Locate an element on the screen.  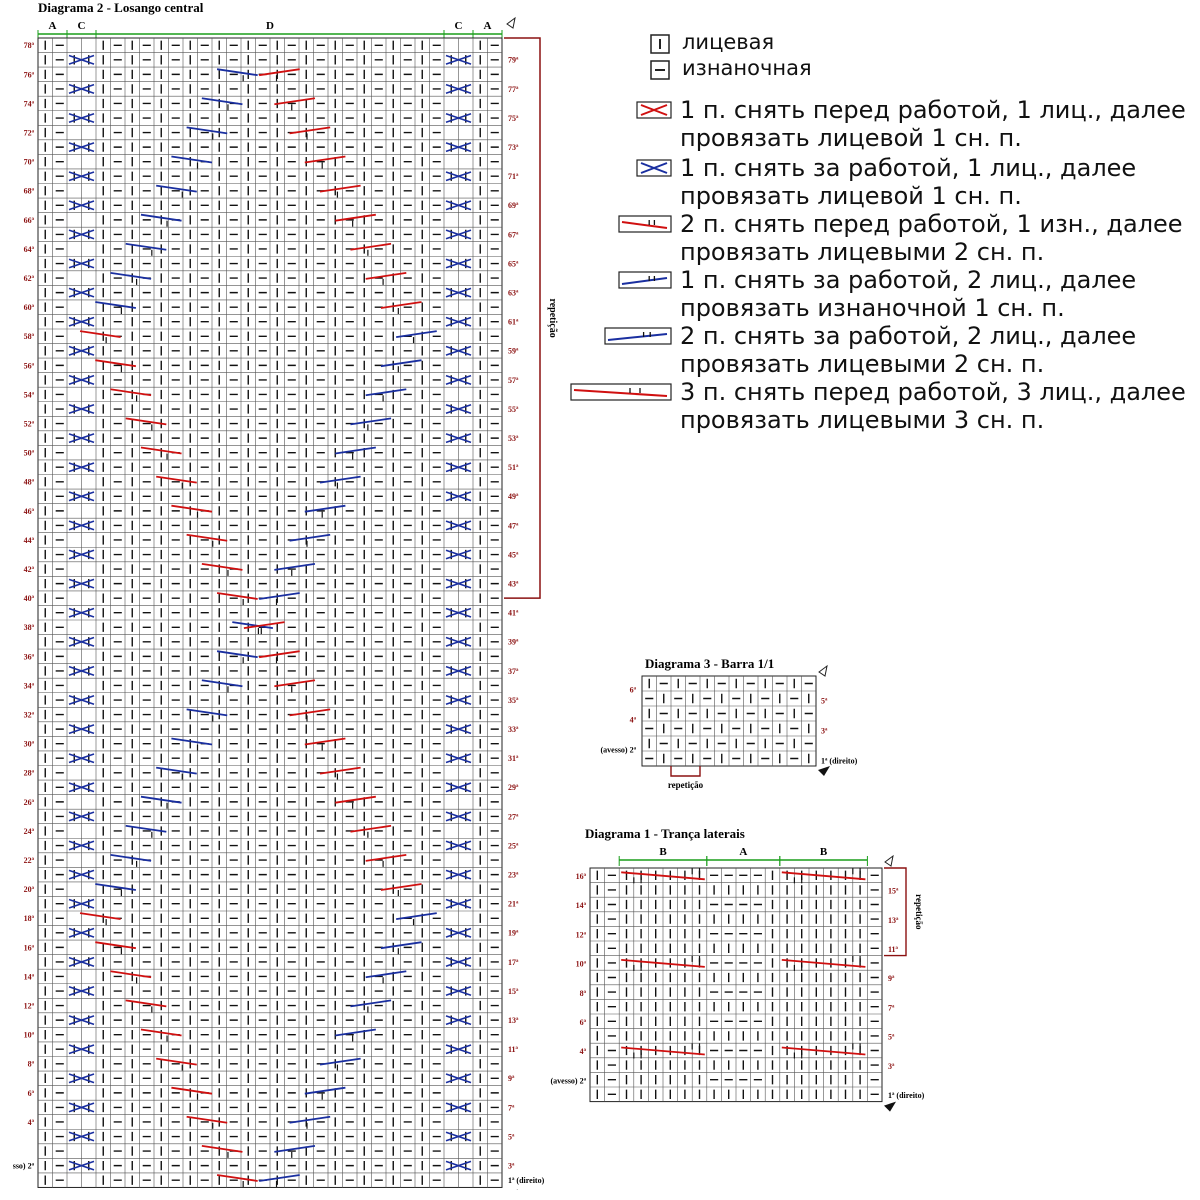
row-label-right: 7ª is located at coordinates (891, 1007).